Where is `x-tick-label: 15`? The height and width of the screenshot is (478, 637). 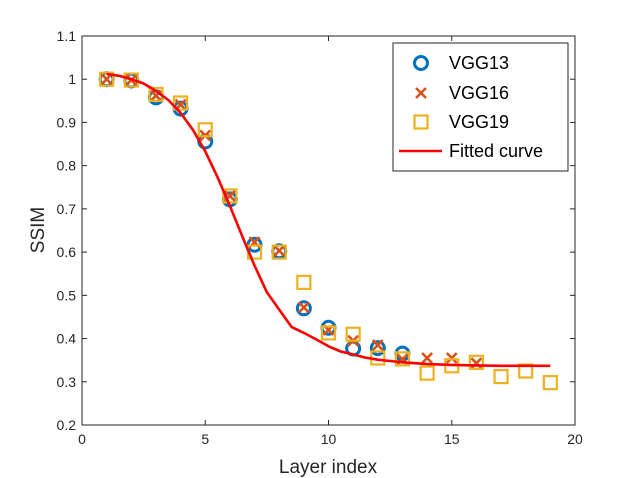
x-tick-label: 15 is located at coordinates (452, 439).